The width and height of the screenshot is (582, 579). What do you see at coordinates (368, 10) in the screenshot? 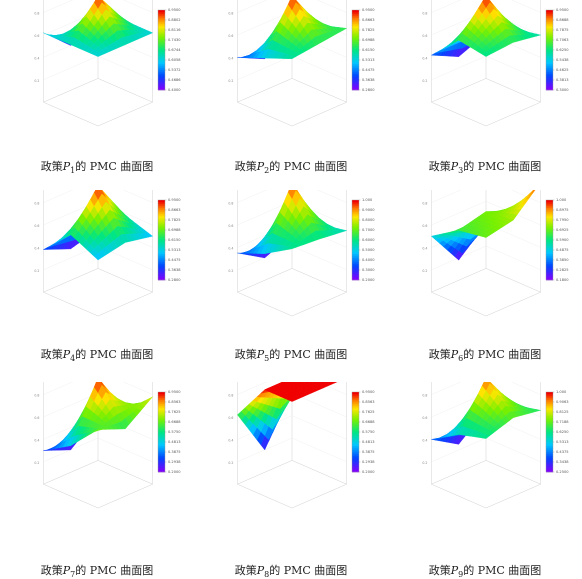
I see `colorbar-tick-label: 0.9500` at bounding box center [368, 10].